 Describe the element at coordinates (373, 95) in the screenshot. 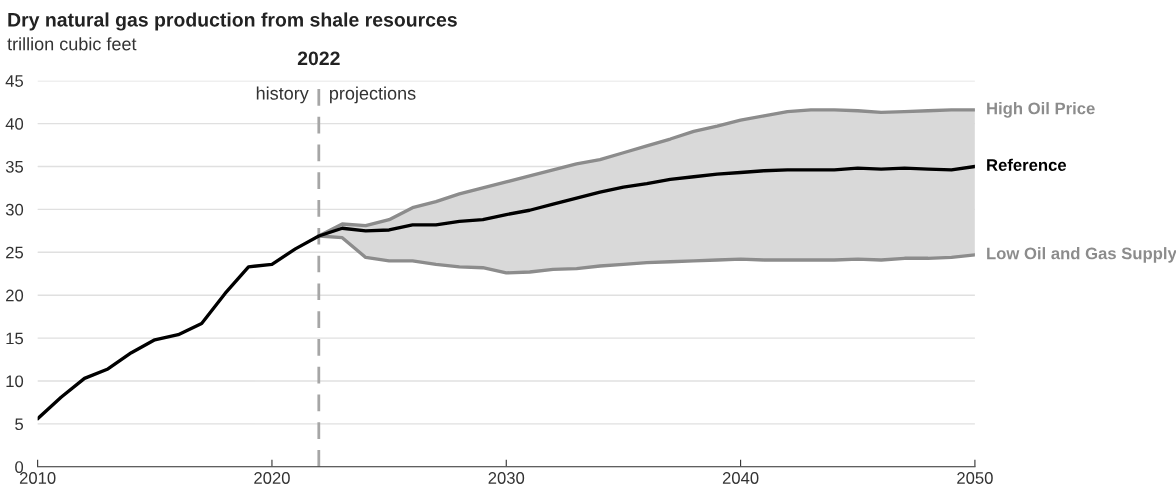

I see `annotation: projections` at that location.